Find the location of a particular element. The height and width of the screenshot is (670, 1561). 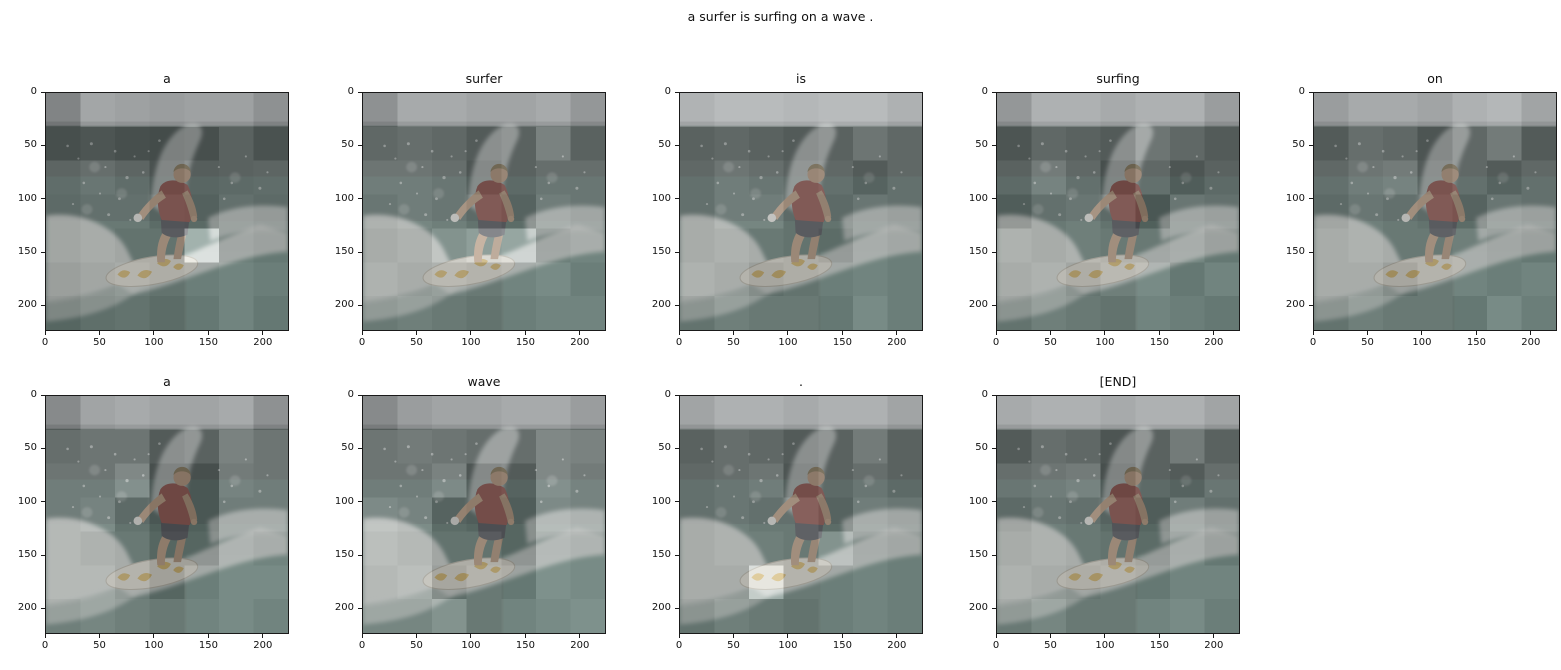

subplot-title-word: wave is located at coordinates (484, 381).